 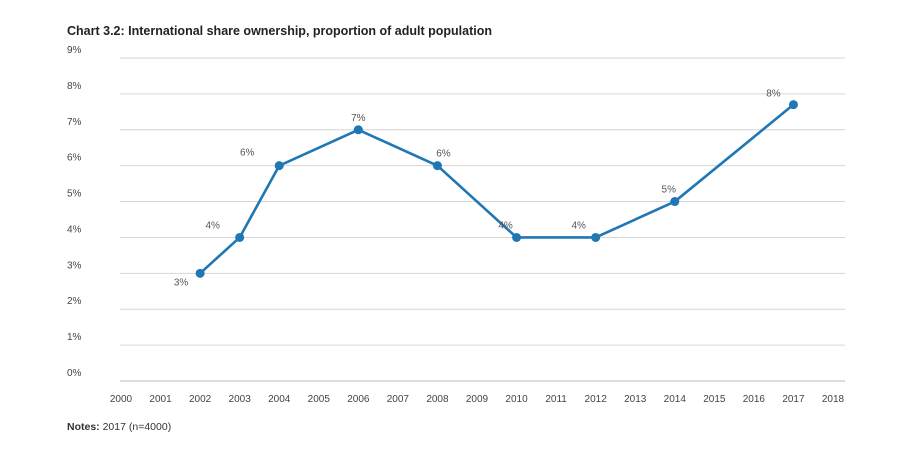 What do you see at coordinates (596, 399) in the screenshot?
I see `x-tick-label: 2012` at bounding box center [596, 399].